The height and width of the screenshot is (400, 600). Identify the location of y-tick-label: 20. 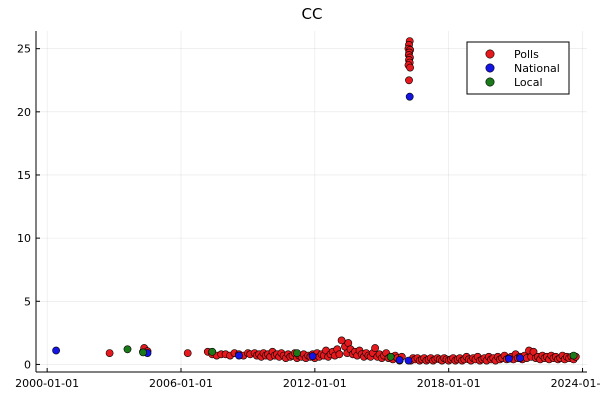
(24, 112).